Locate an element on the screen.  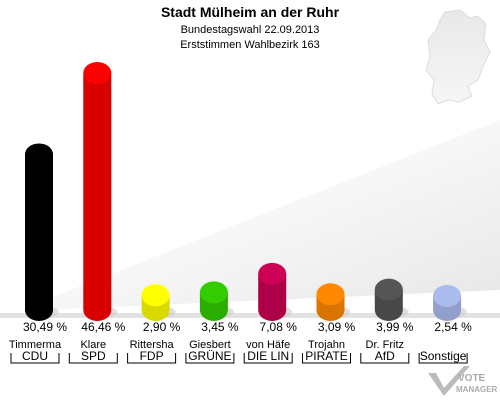
candidate-label: Giesbert is located at coordinates (210, 345).